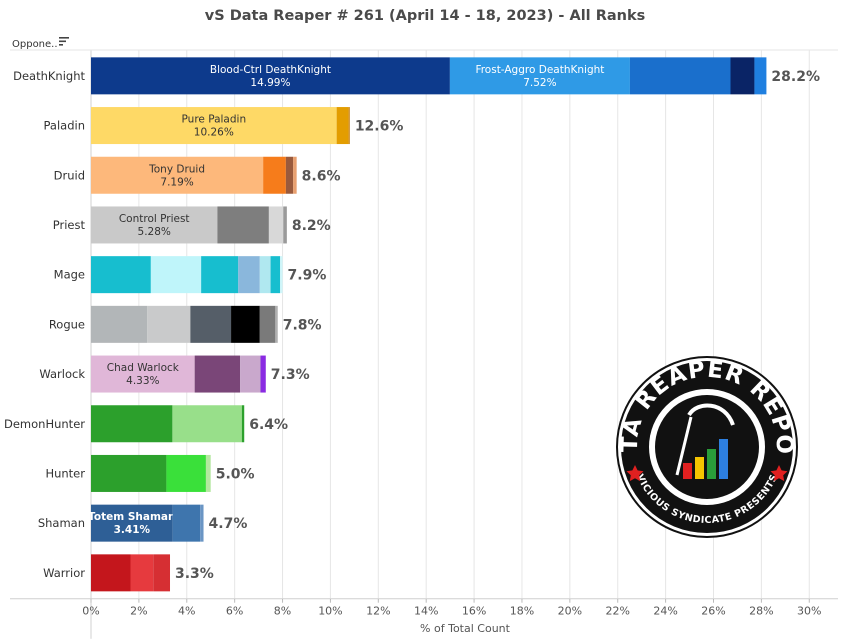 Image resolution: width=855 pixels, height=642 pixels. Describe the element at coordinates (138, 611) in the screenshot. I see `x-tick-label: 2%` at that location.